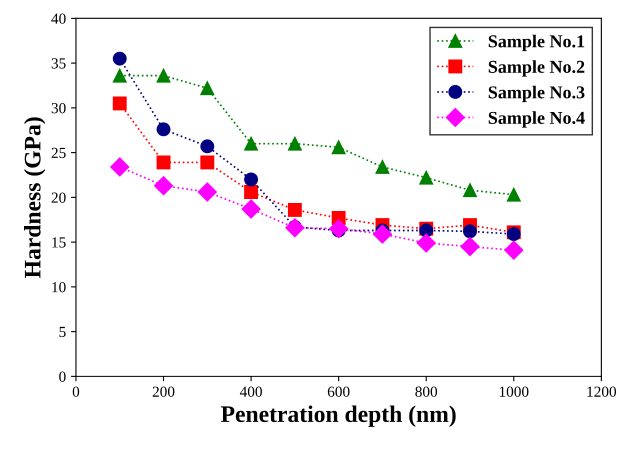  What do you see at coordinates (35, 197) in the screenshot?
I see `y-axis-title: Hardness (GPa)` at bounding box center [35, 197].